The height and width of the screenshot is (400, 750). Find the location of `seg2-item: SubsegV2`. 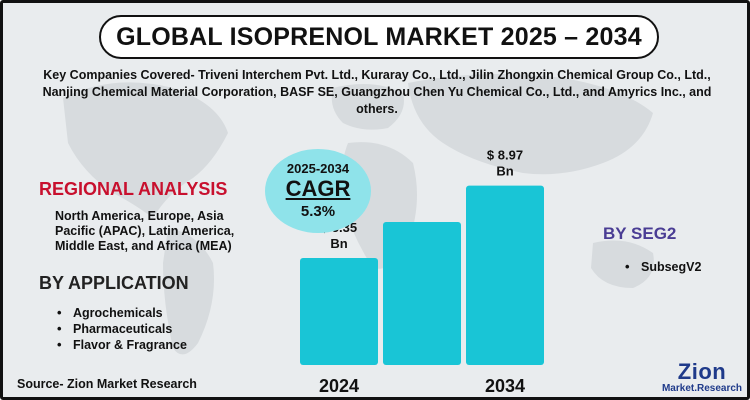

seg2-item: SubsegV2 is located at coordinates (663, 267).